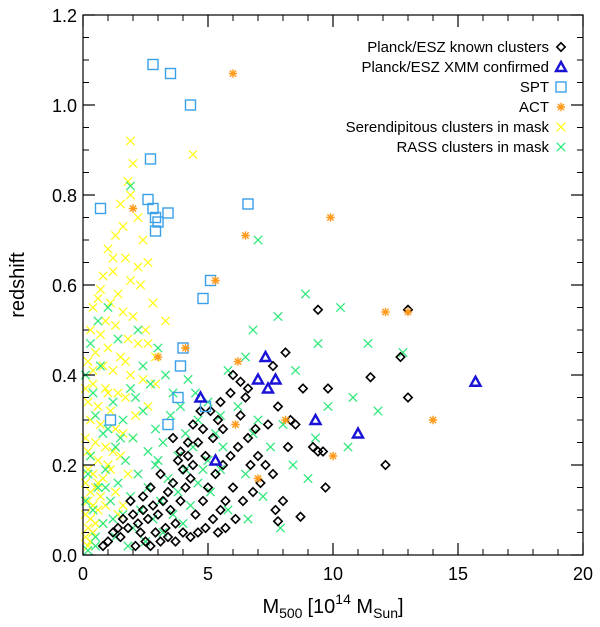  What do you see at coordinates (561, 87) in the screenshot?
I see `legend-marker-spt` at bounding box center [561, 87].